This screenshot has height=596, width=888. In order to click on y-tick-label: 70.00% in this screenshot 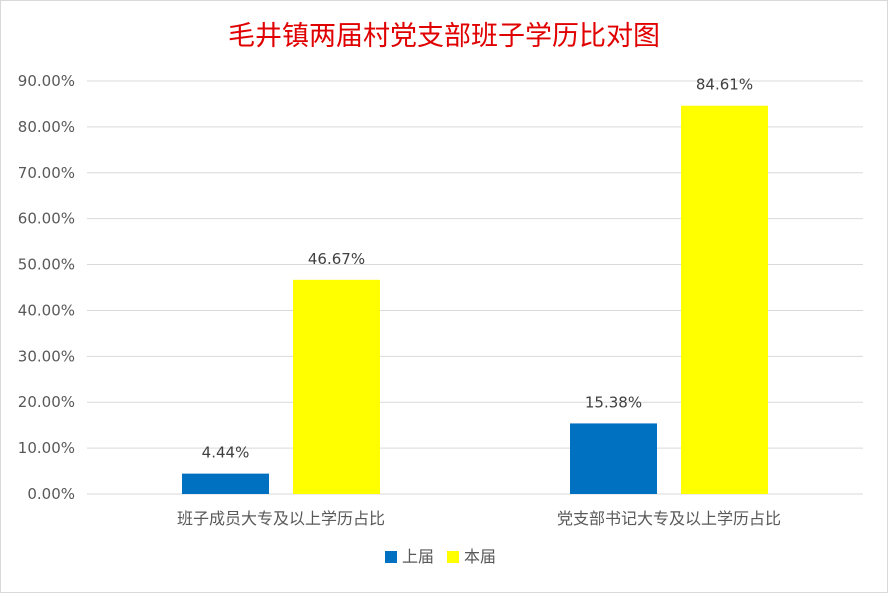, I will do `click(46, 173)`.